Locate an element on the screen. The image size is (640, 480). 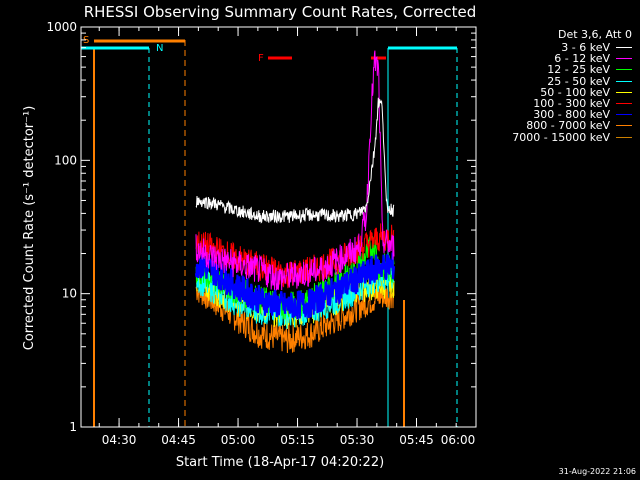
legend-label: 25 - 50 keV is located at coordinates (578, 81).